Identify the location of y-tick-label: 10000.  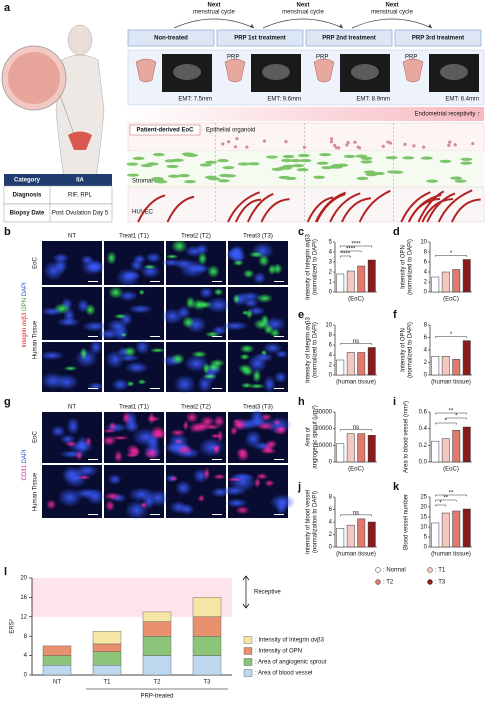
(323, 446).